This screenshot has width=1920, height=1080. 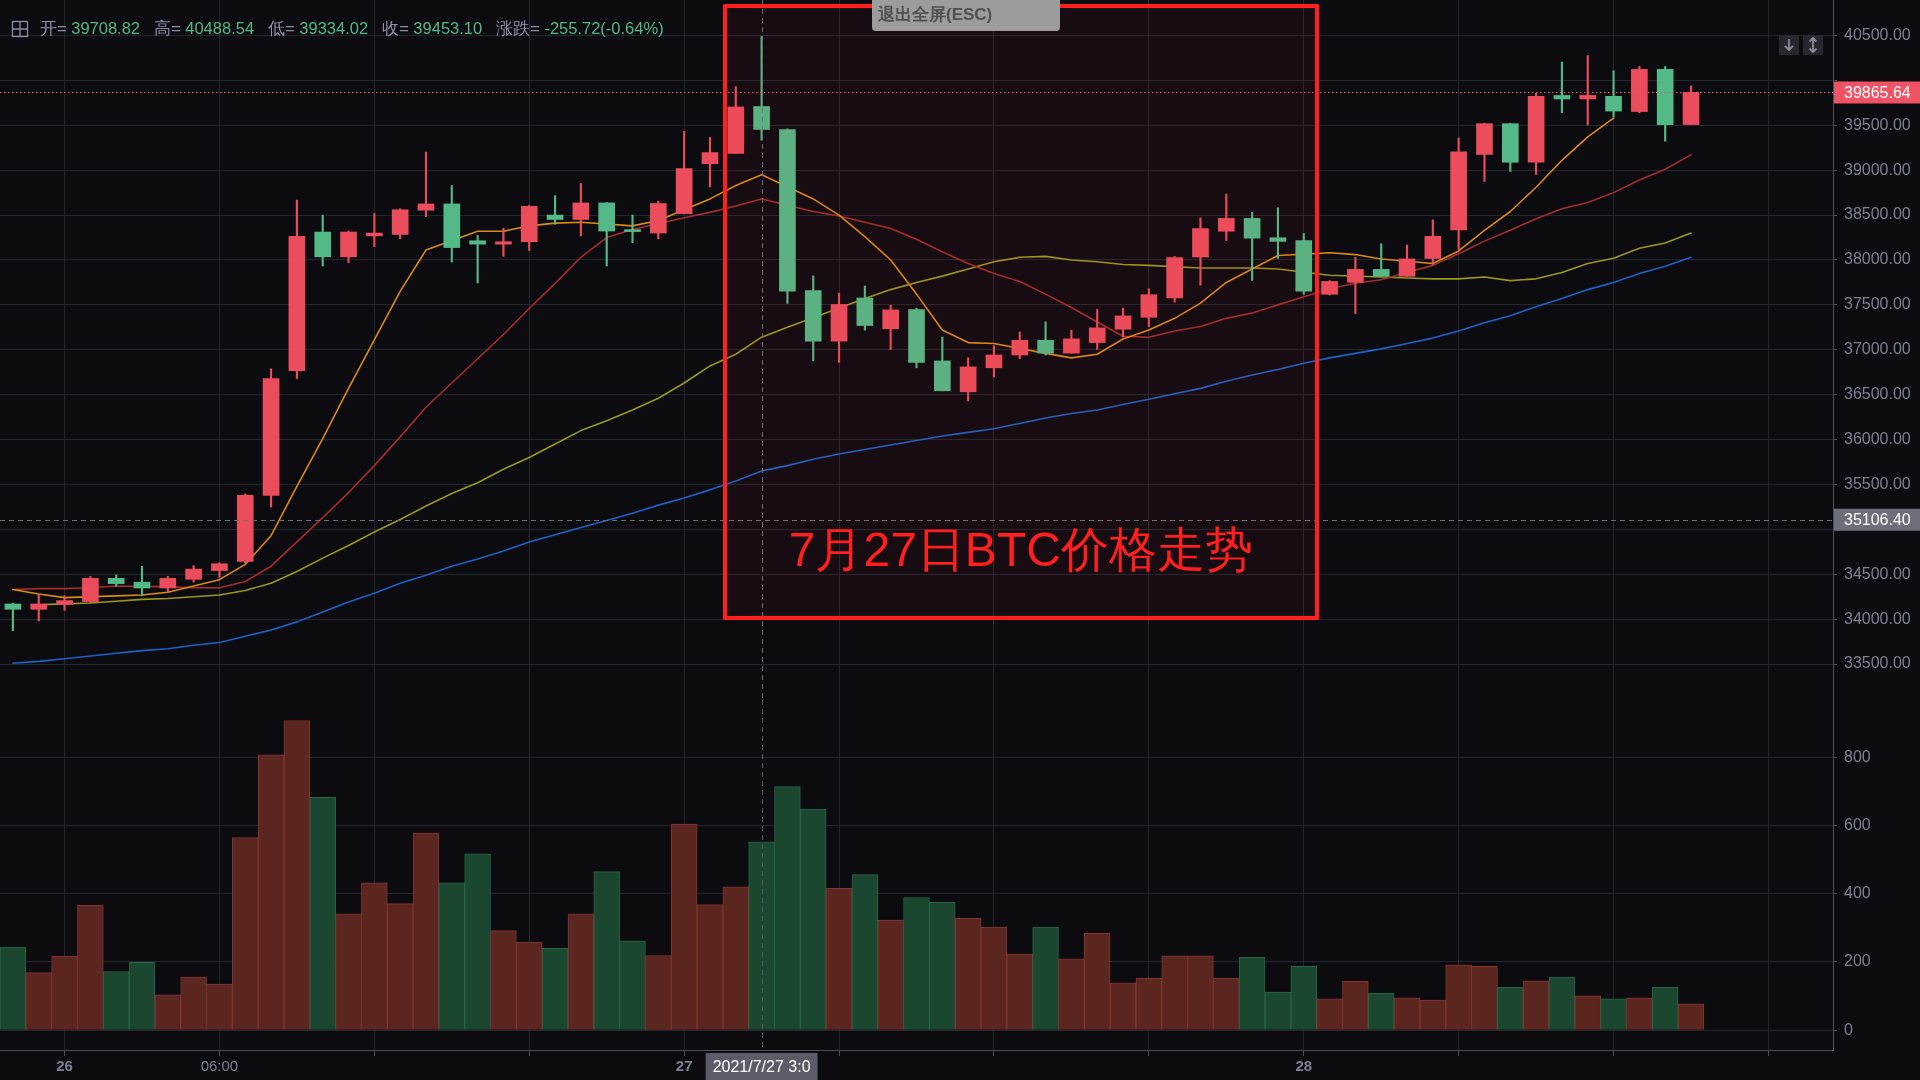 I want to click on annotation: 高= 40488.54, so click(x=204, y=28).